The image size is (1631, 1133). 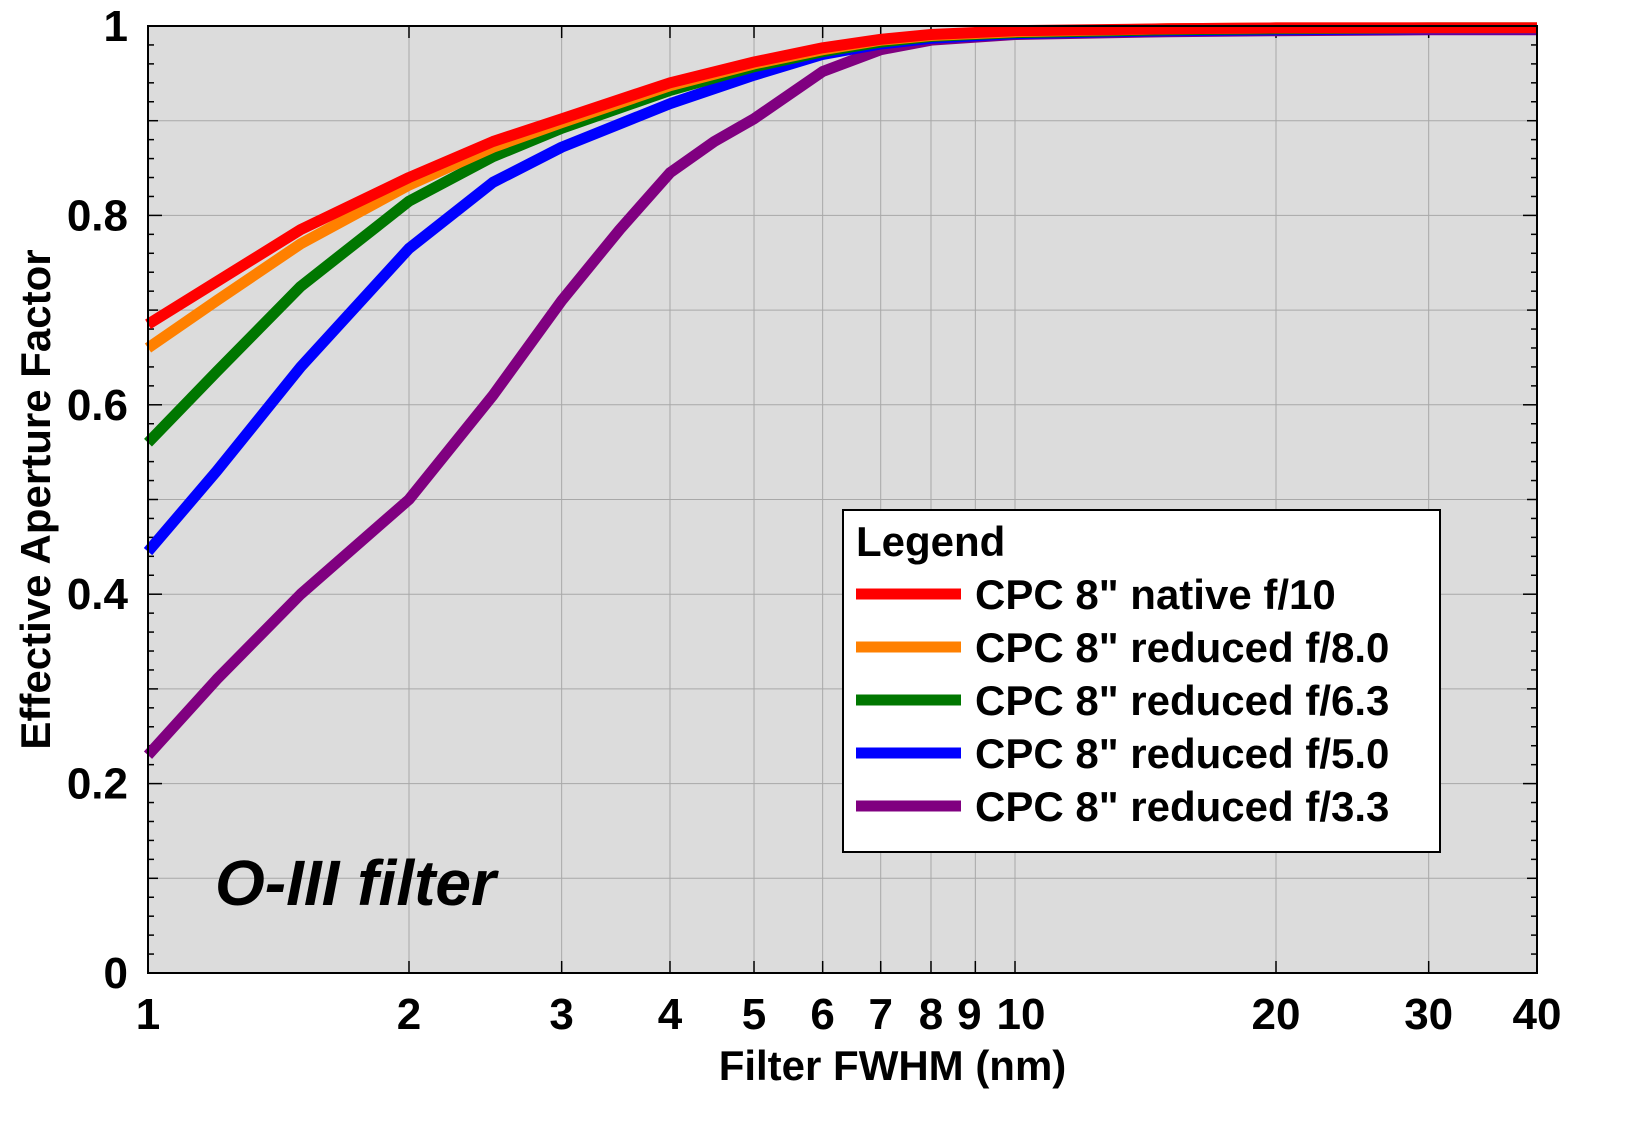 I want to click on x-tick-label: 5, so click(x=754, y=1014).